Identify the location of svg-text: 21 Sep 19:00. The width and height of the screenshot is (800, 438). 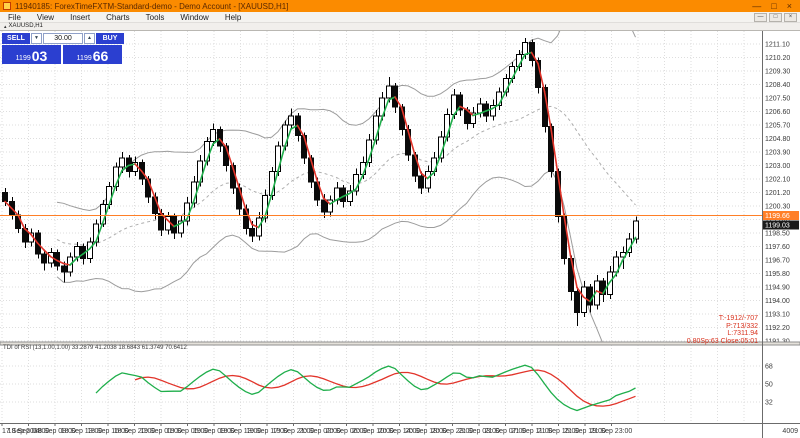
(585, 431).